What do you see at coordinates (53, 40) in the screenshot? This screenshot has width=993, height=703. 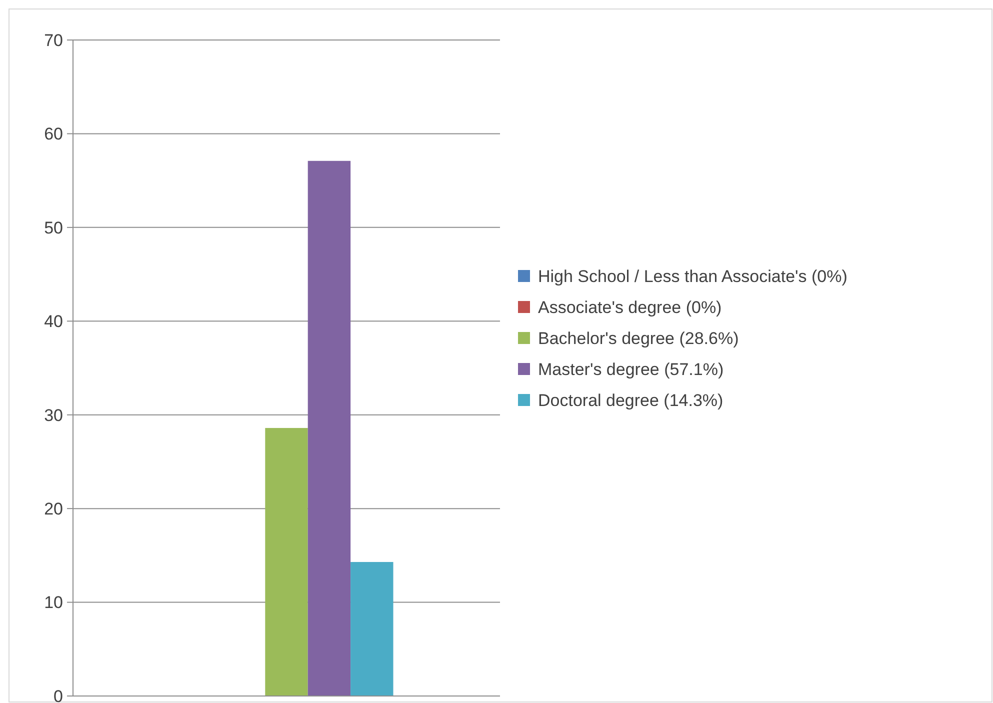 I see `y-tick-label: 70` at bounding box center [53, 40].